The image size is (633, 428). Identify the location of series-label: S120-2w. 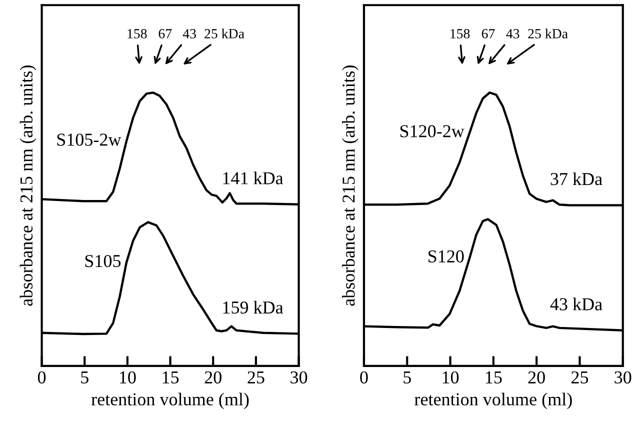
(432, 131).